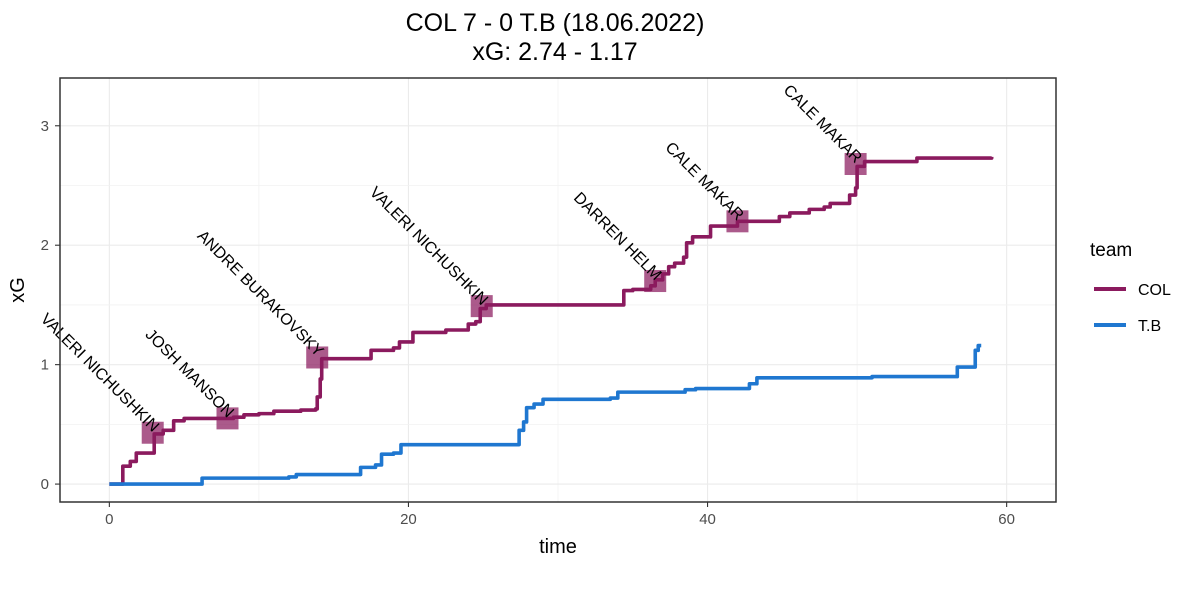 Image resolution: width=1200 pixels, height=600 pixels. I want to click on goal-scorer-label: DARREN HELM, so click(617, 236).